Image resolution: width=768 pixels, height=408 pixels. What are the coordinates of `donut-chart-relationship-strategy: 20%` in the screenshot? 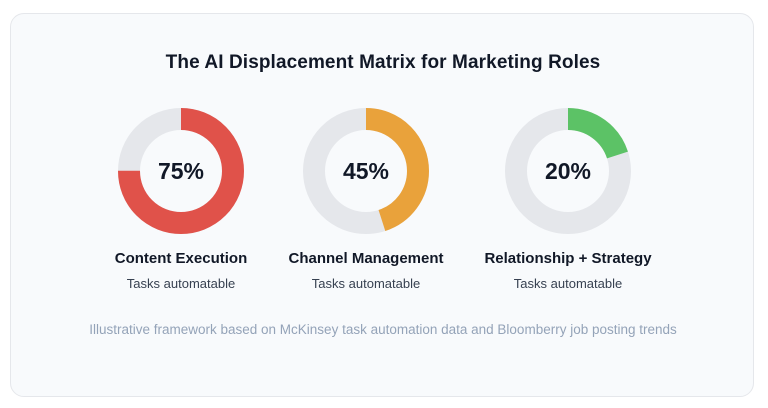 It's located at (568, 171).